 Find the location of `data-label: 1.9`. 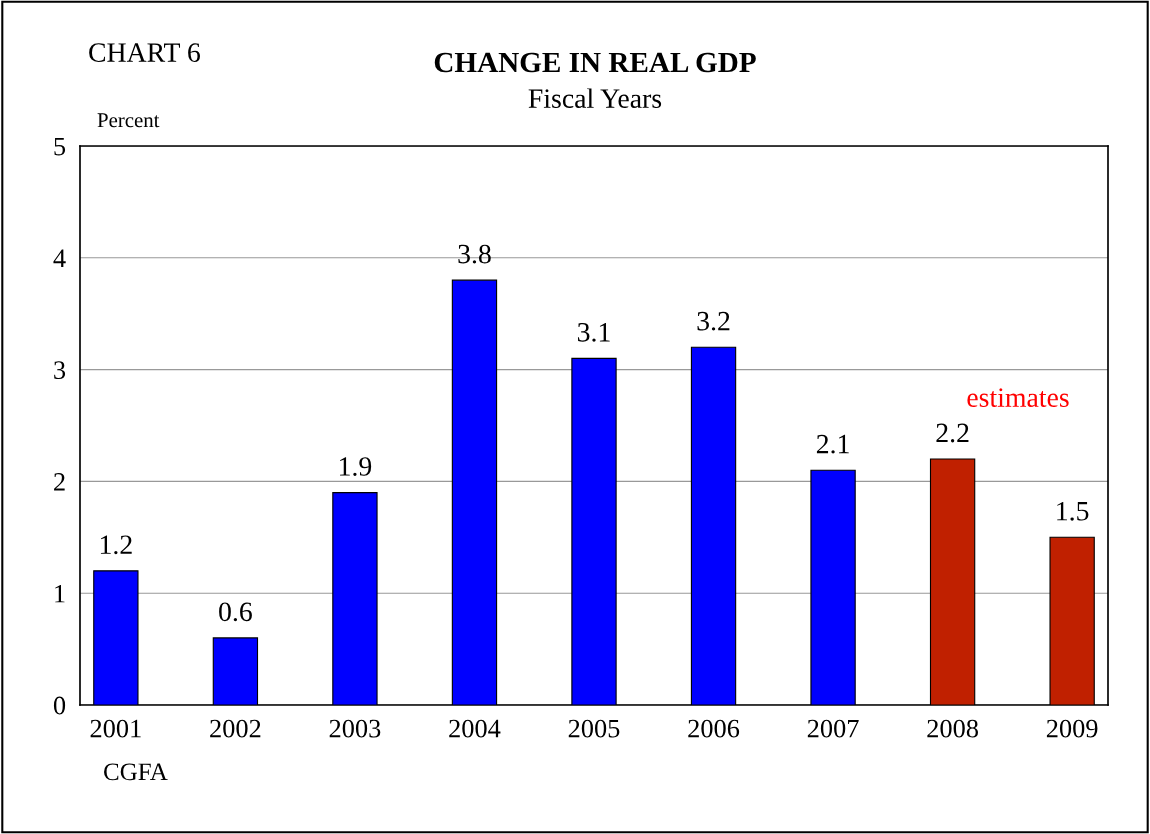

data-label: 1.9 is located at coordinates (356, 466).